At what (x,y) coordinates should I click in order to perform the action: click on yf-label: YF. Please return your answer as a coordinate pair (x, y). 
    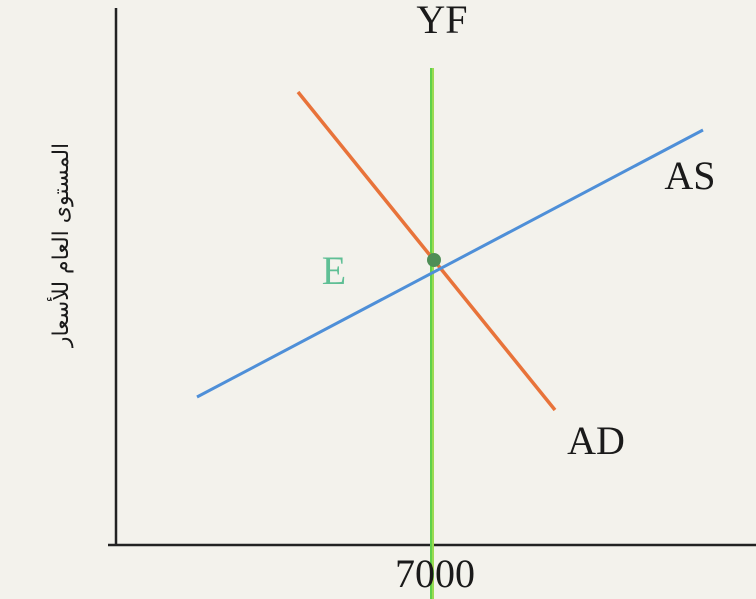
    Looking at the image, I should click on (441, 21).